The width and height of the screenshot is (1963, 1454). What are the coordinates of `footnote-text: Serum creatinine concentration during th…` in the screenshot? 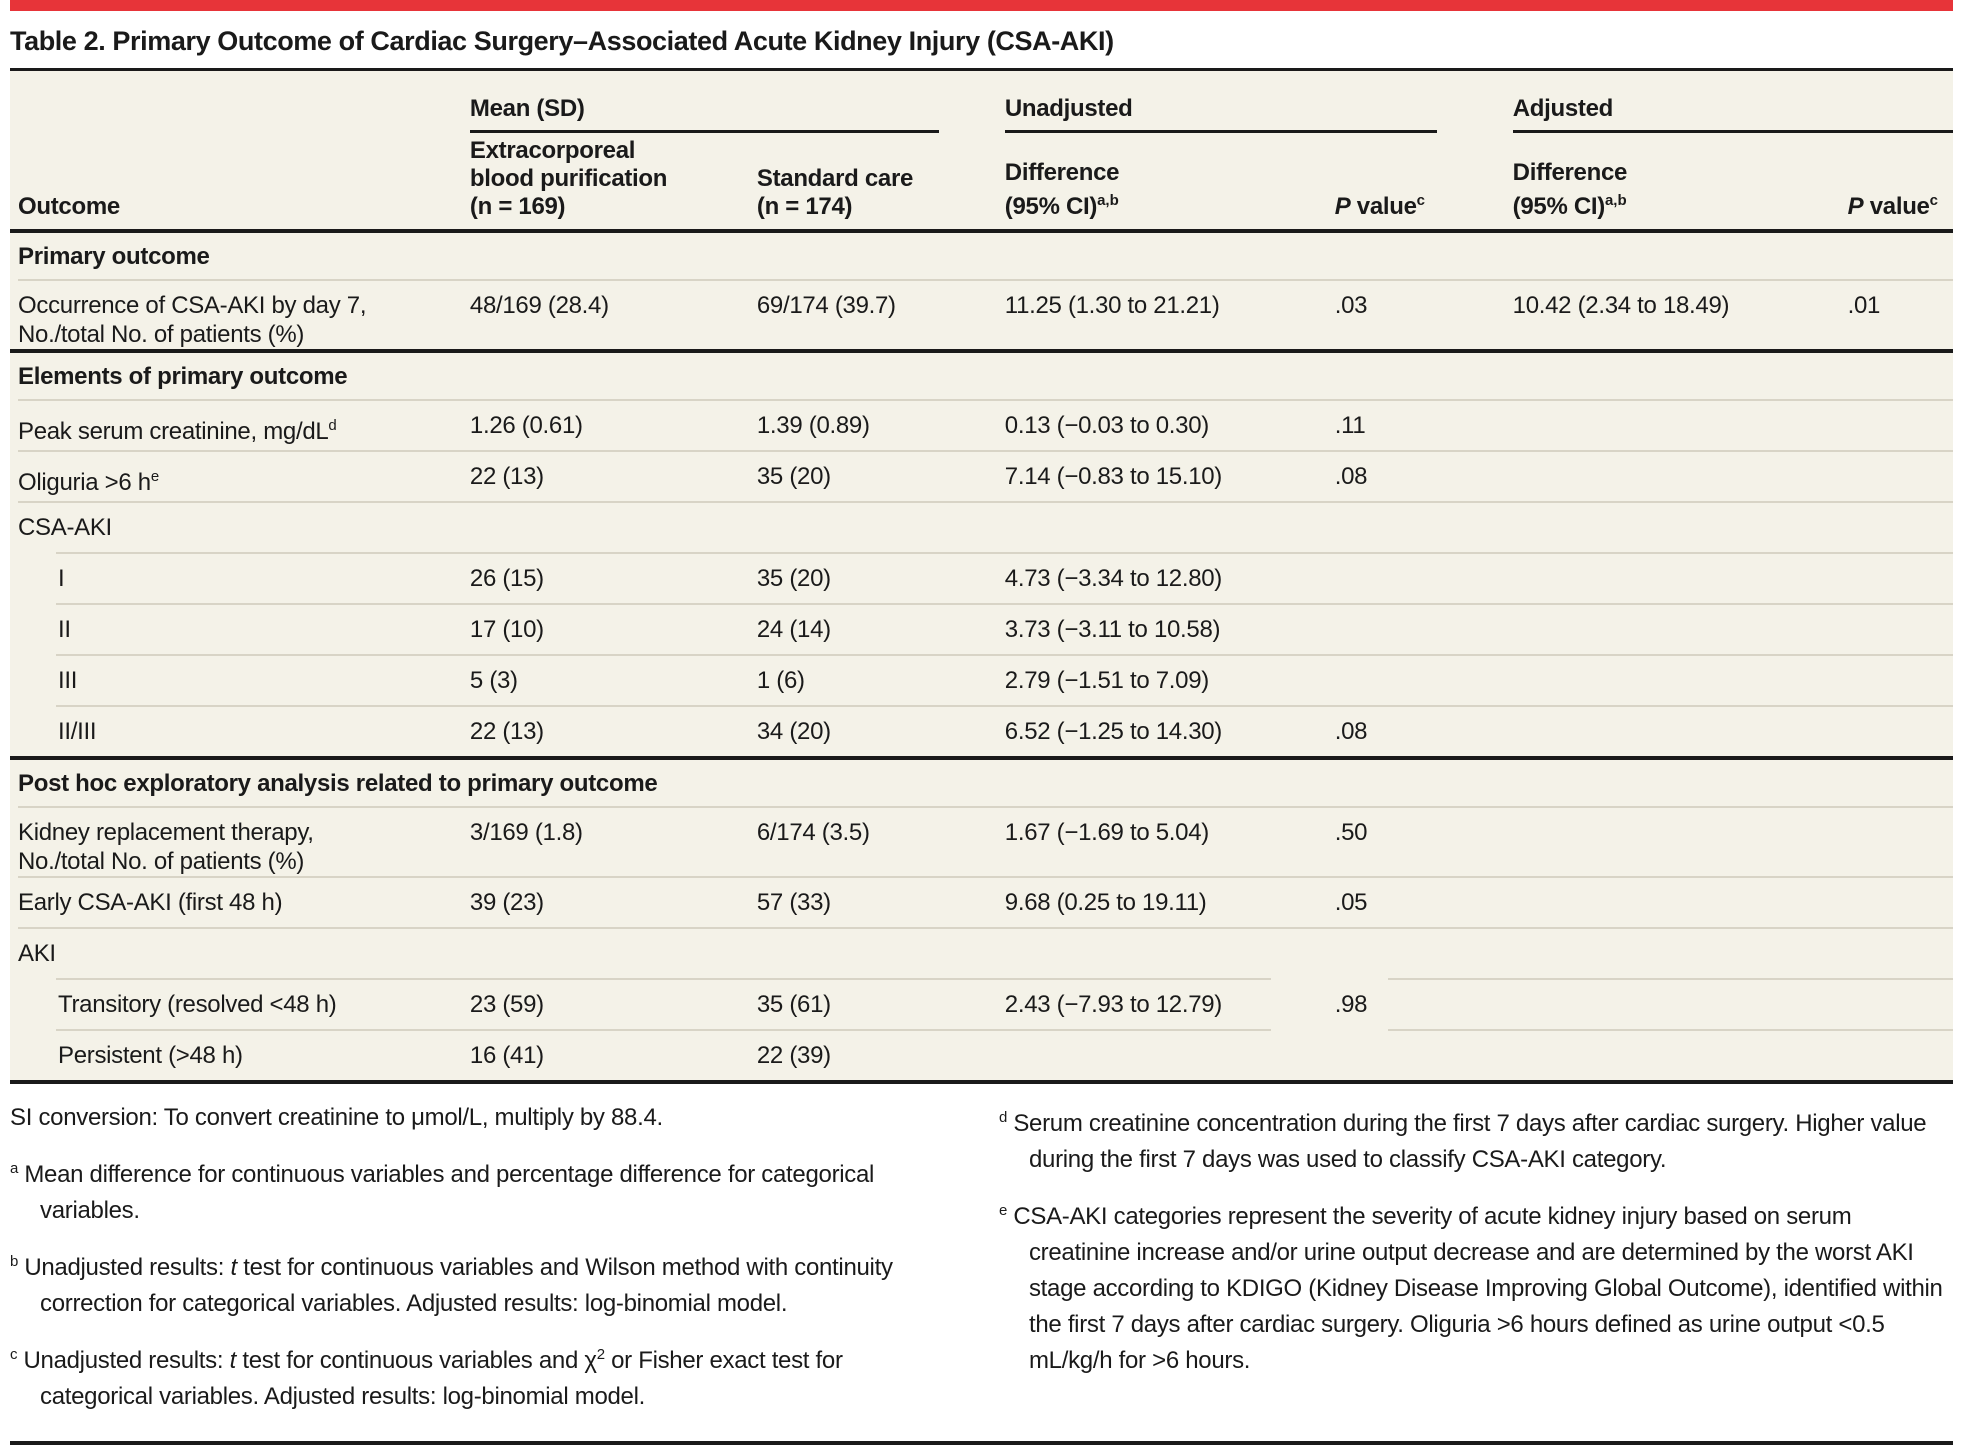 It's located at (1470, 1141).